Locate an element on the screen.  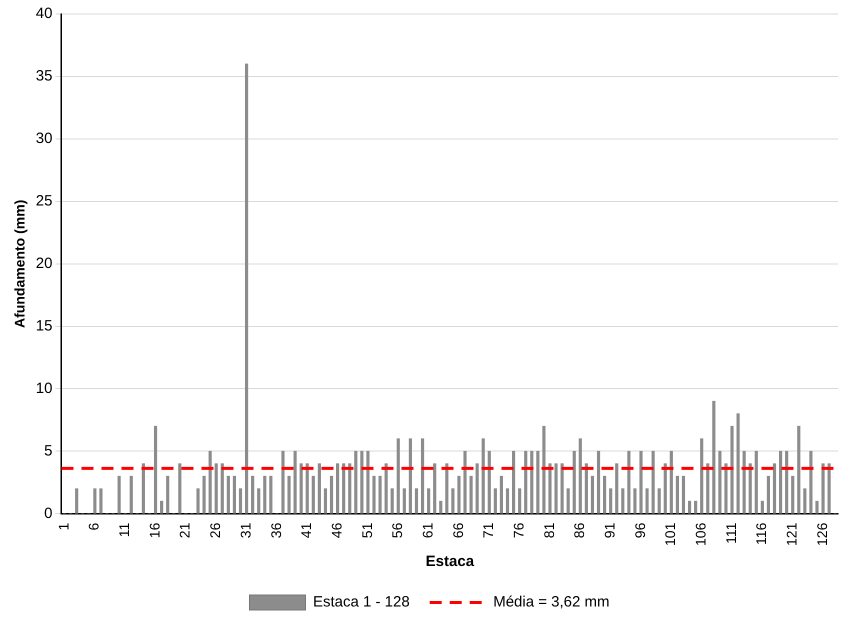
x-tick-label: 21 is located at coordinates (184, 530).